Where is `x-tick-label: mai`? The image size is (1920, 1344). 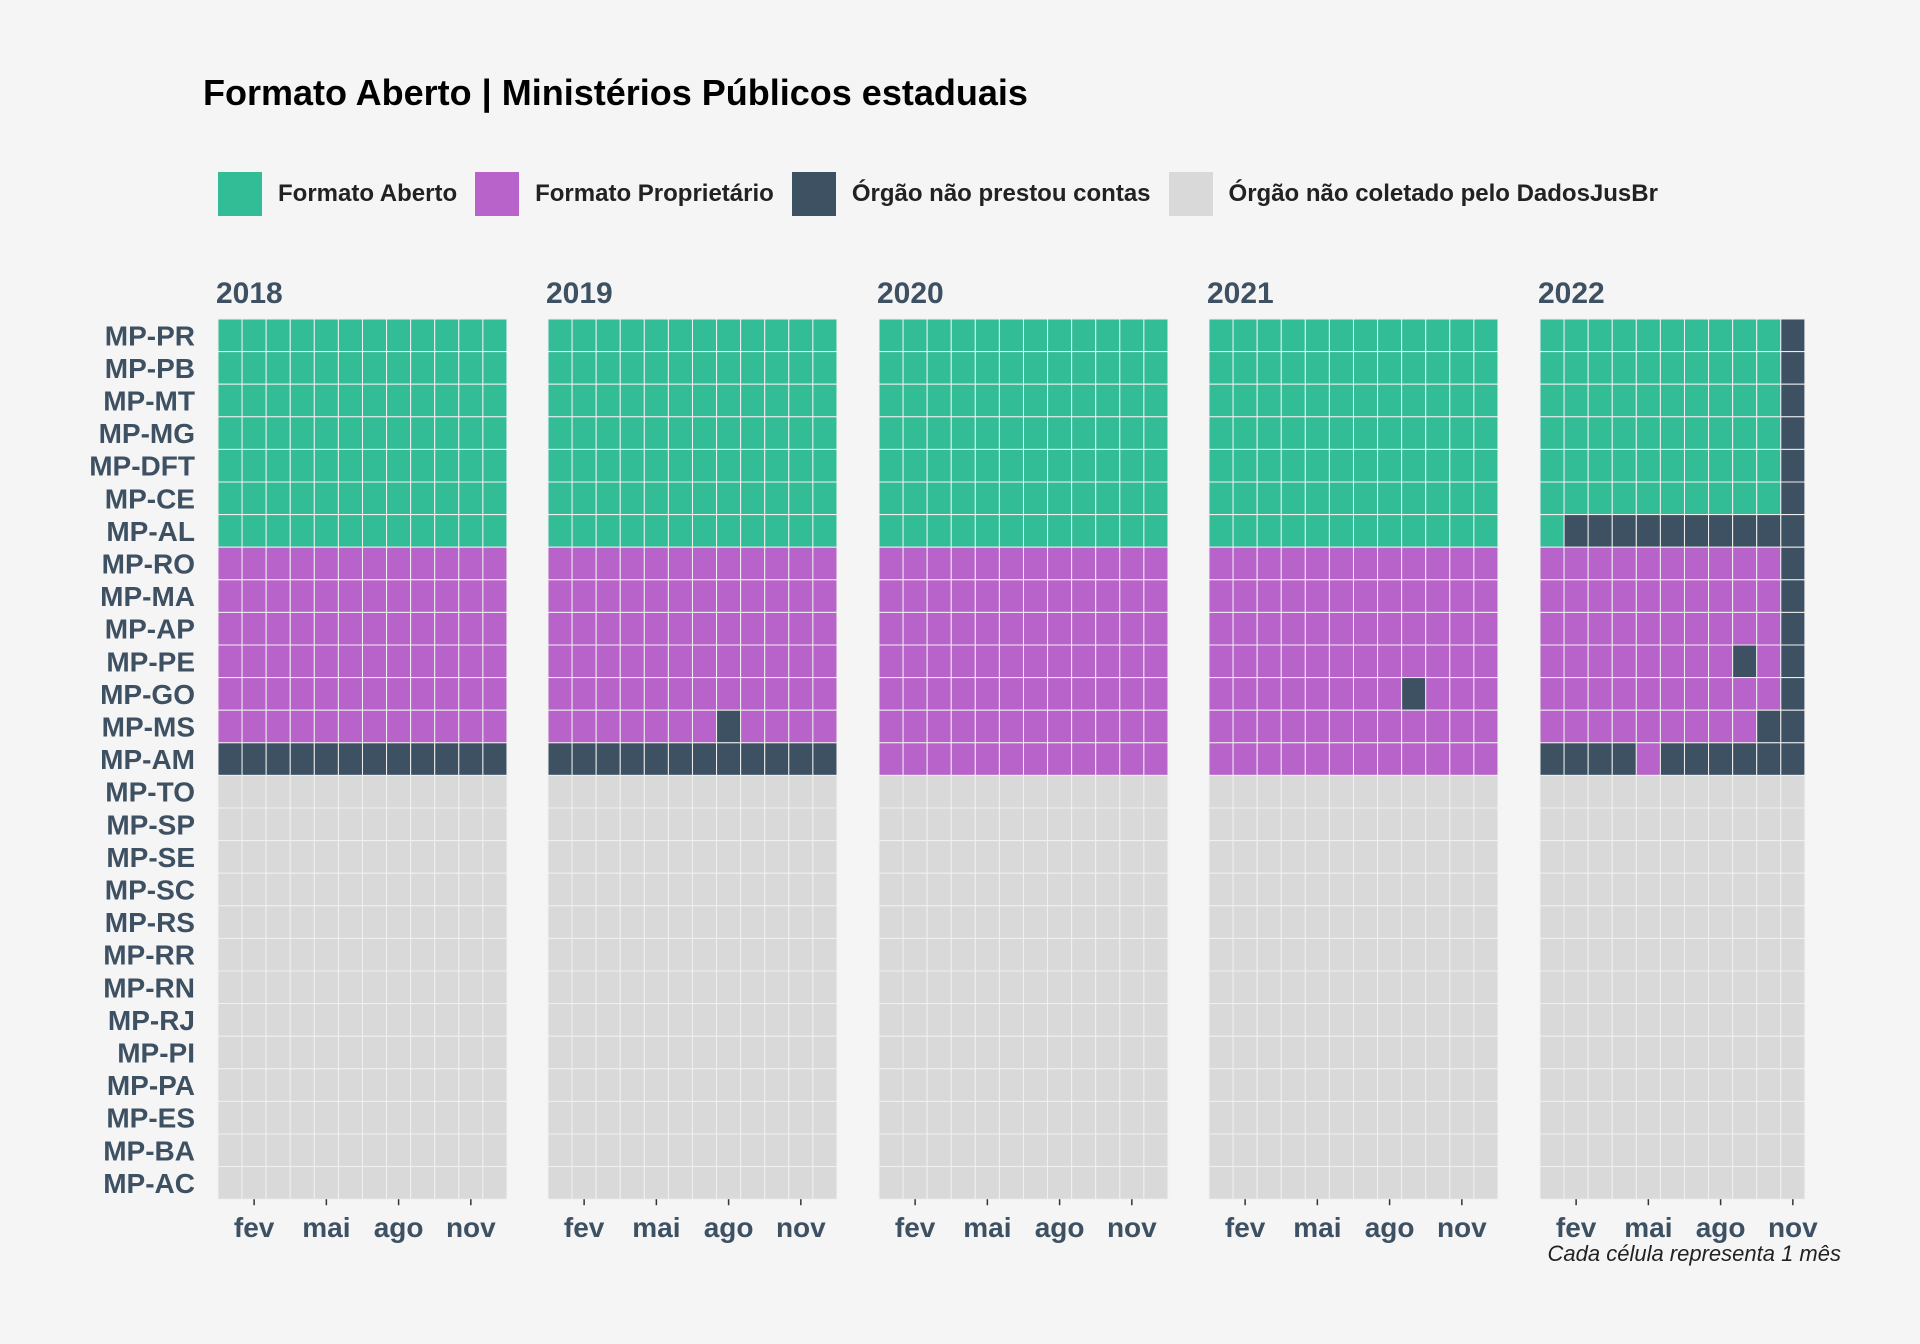 x-tick-label: mai is located at coordinates (987, 1227).